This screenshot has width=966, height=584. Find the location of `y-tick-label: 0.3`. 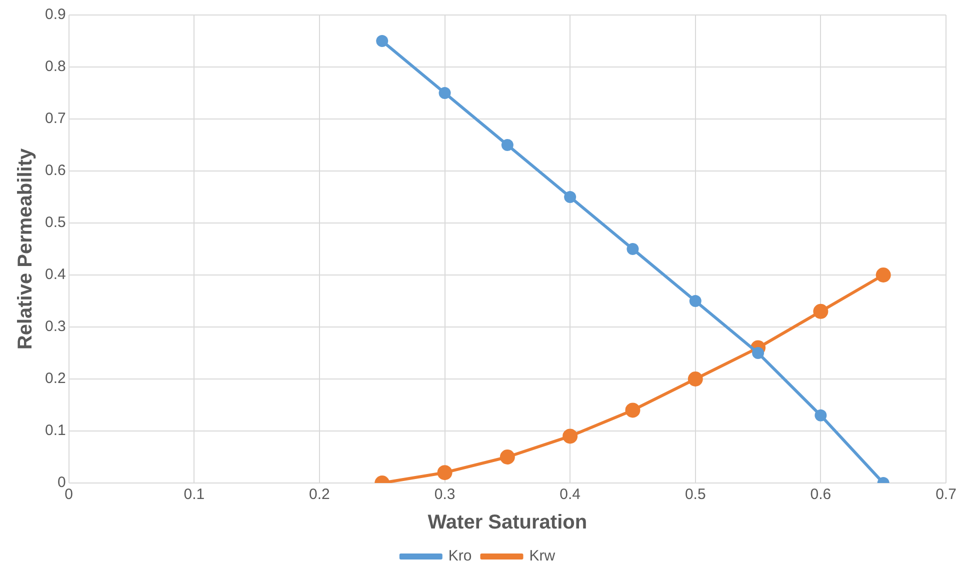

y-tick-label: 0.3 is located at coordinates (55, 327).